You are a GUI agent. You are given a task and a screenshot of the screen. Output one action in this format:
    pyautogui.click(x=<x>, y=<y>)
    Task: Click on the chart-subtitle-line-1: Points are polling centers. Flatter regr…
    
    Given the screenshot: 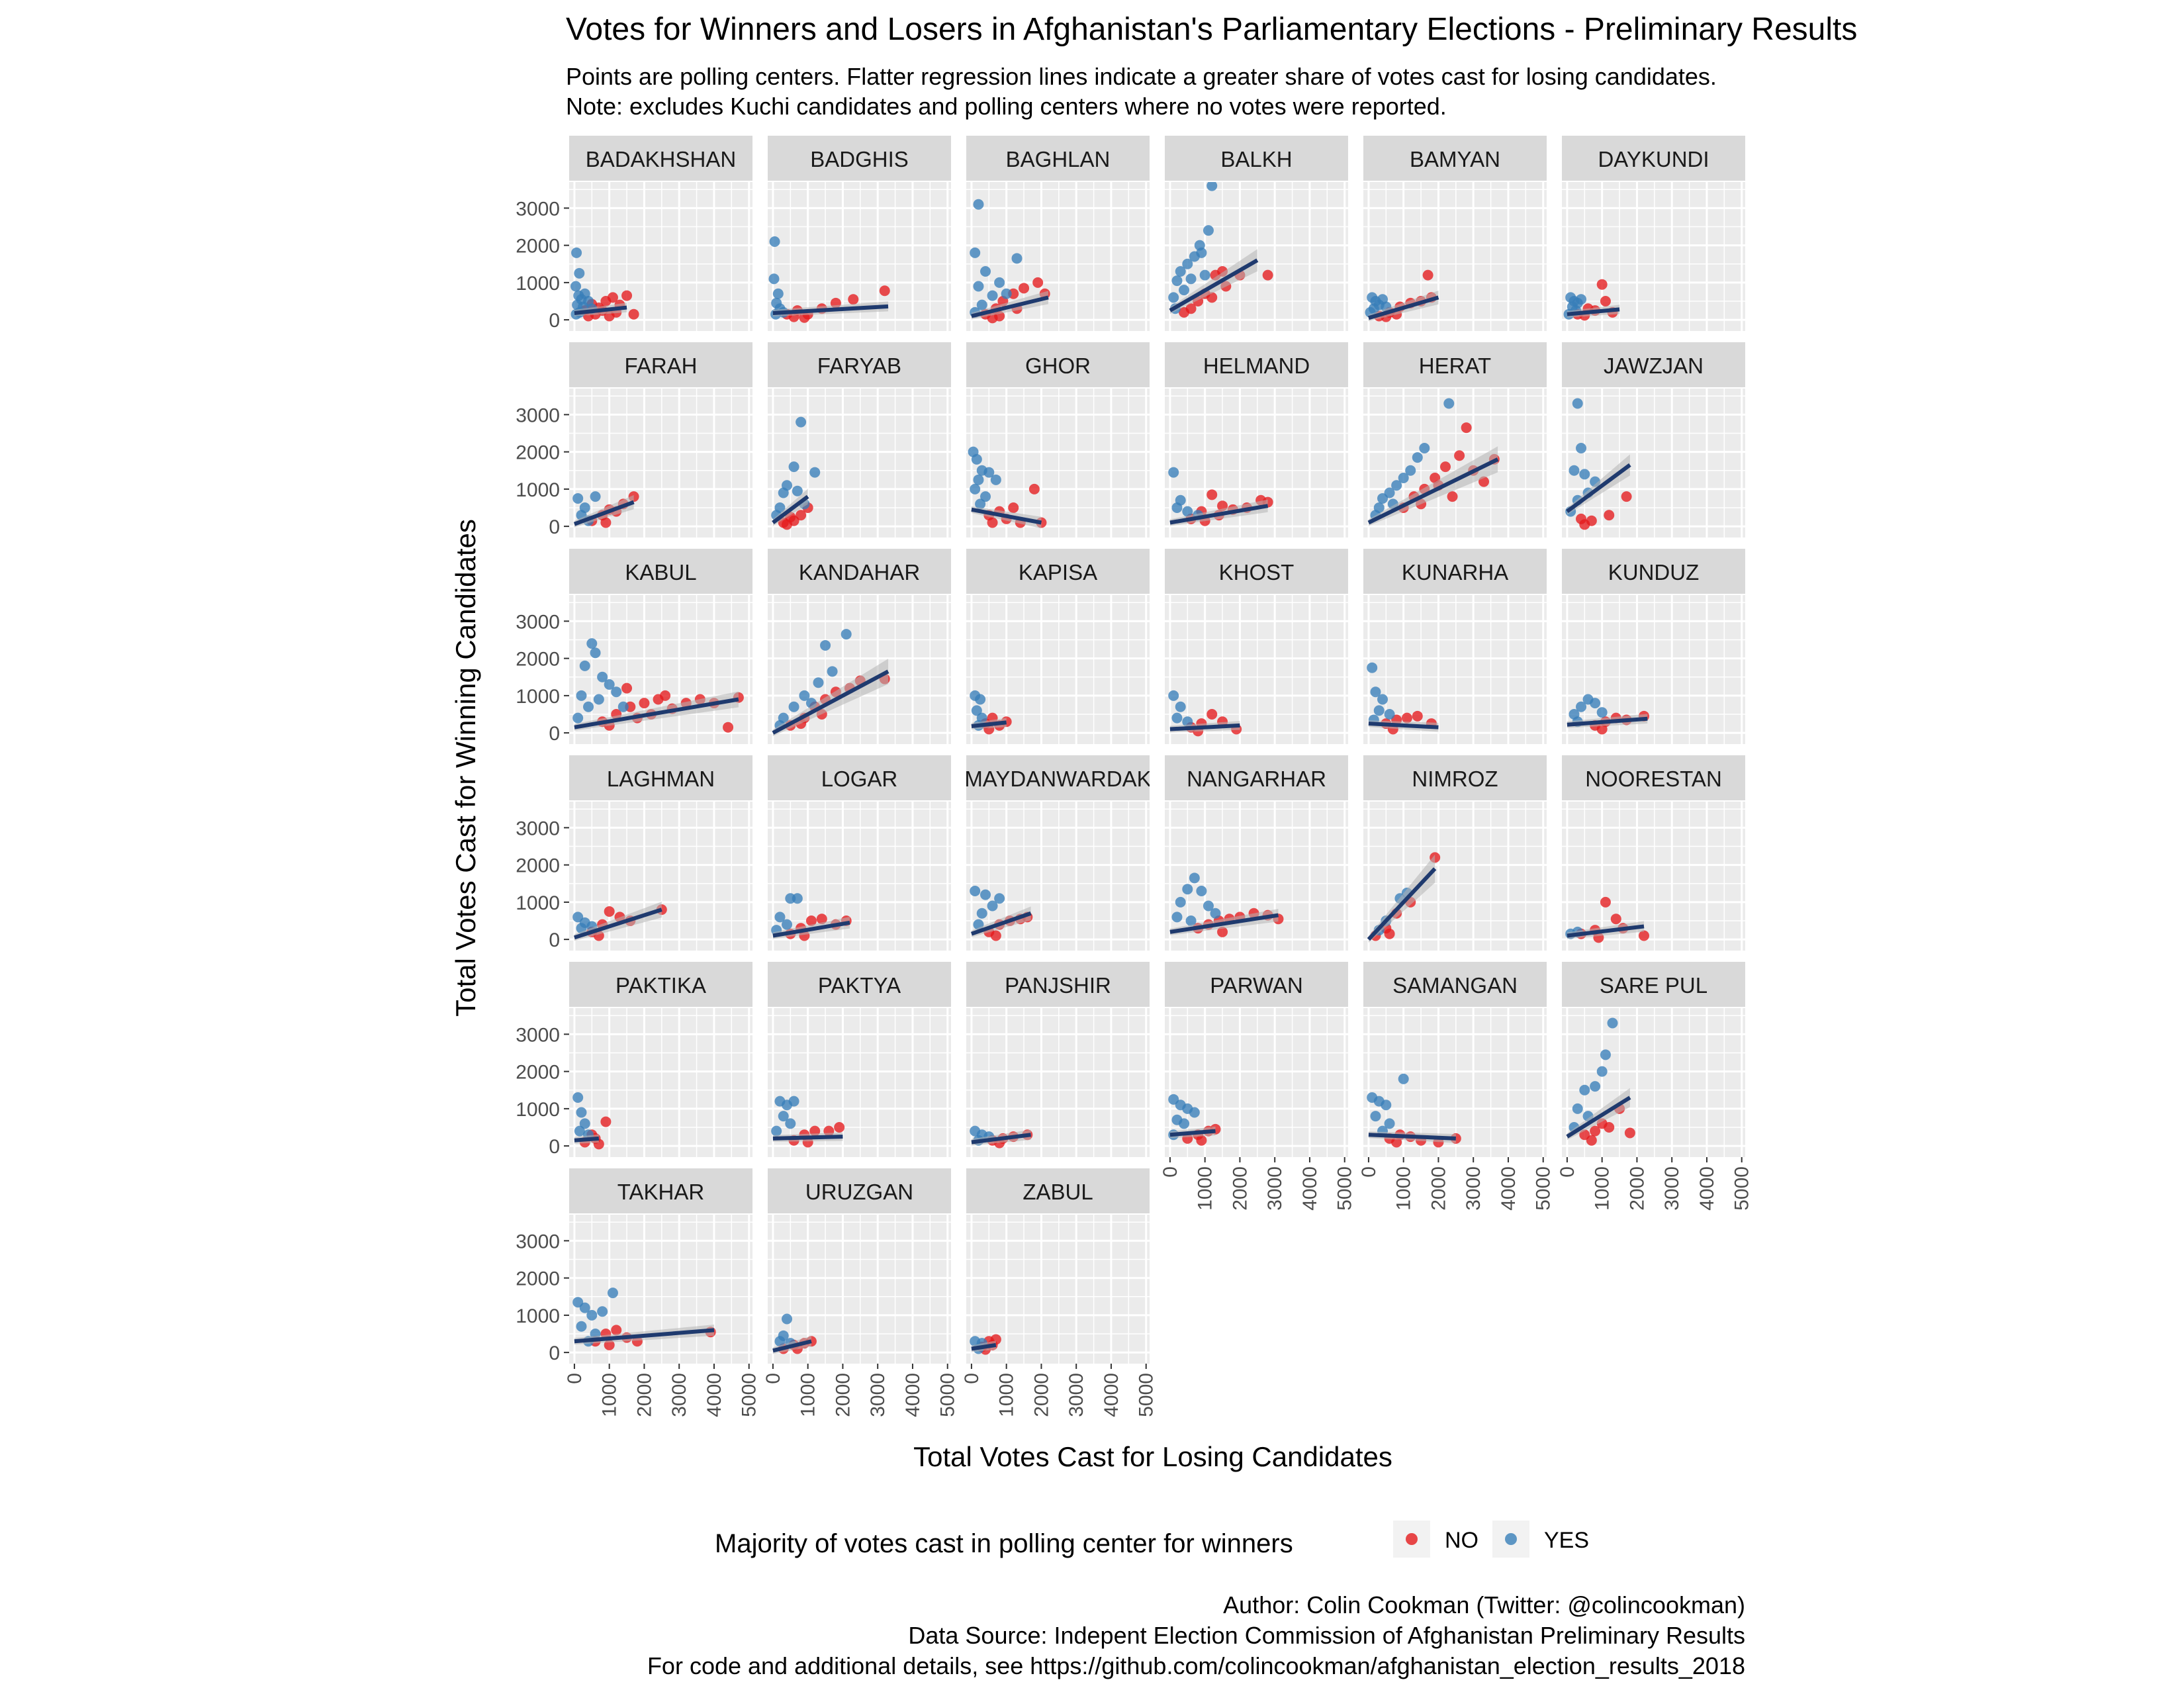 What is the action you would take?
    pyautogui.click(x=1141, y=76)
    